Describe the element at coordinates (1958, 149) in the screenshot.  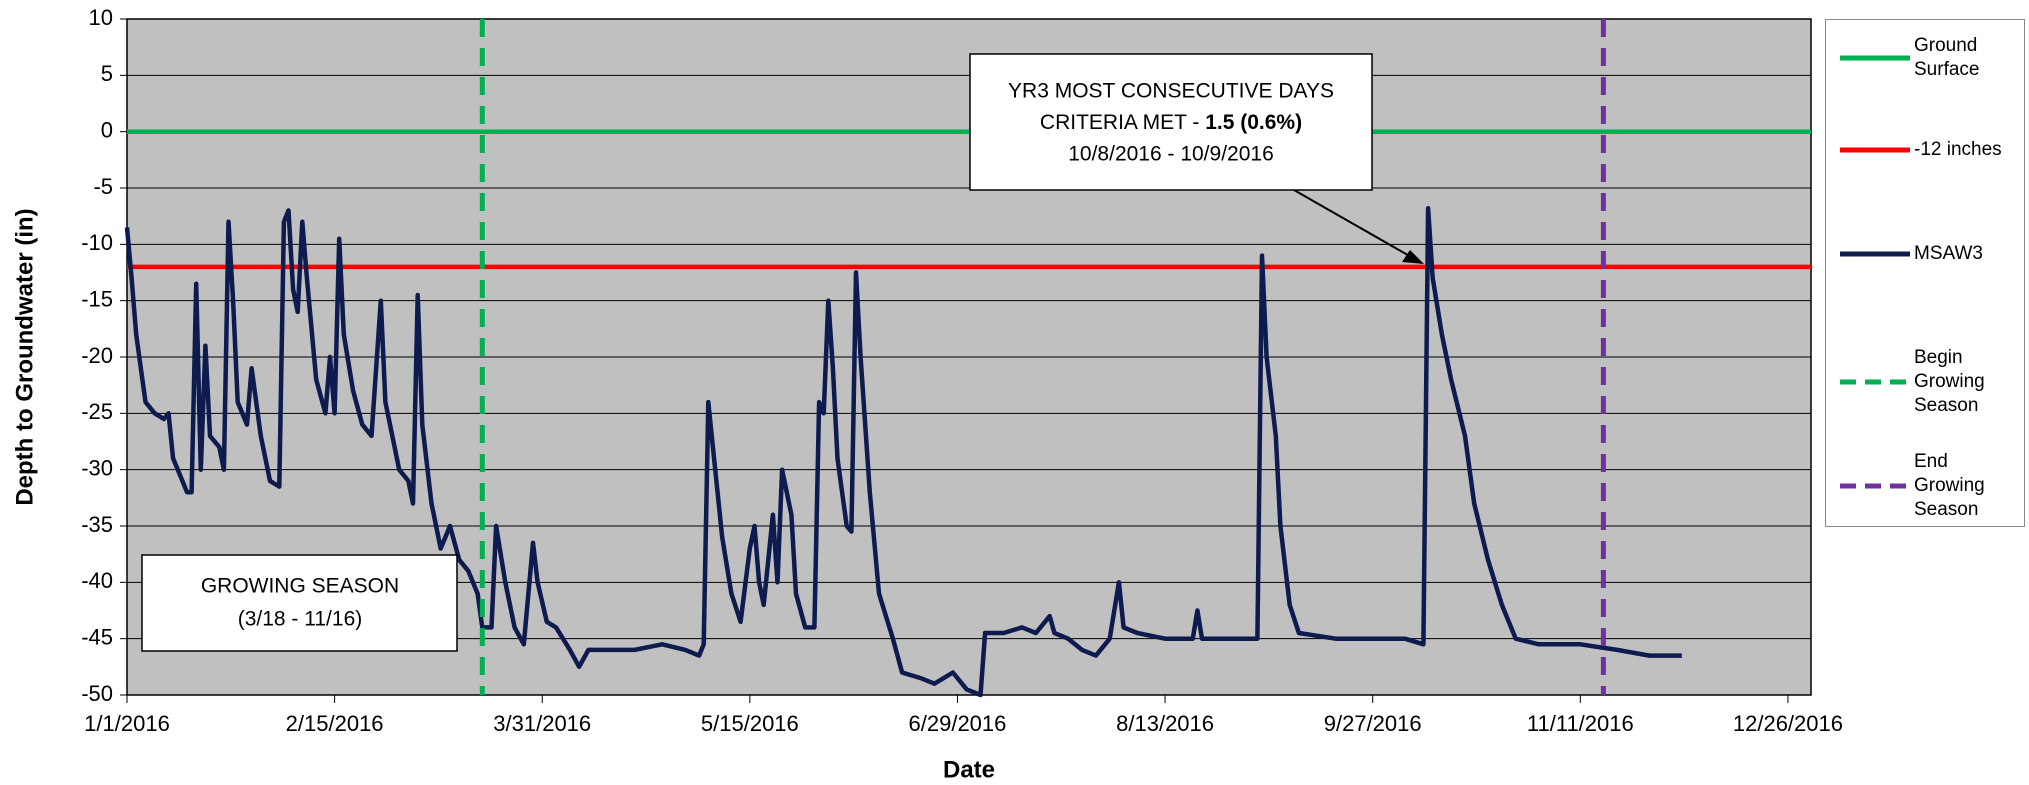
I see `legend-label: -12 inches` at that location.